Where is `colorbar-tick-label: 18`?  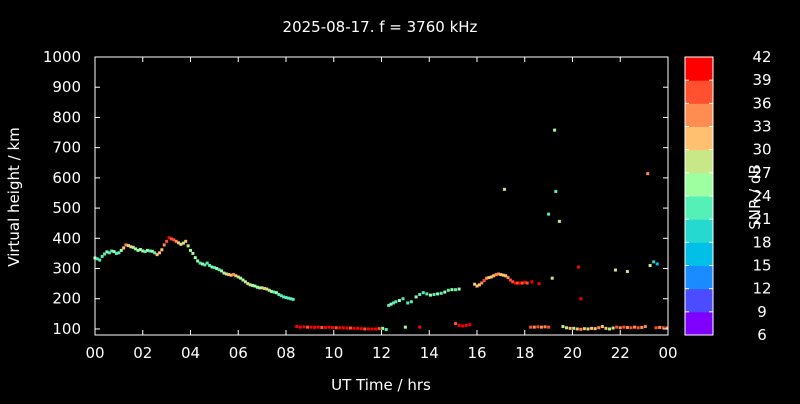
colorbar-tick-label: 18 is located at coordinates (761, 242).